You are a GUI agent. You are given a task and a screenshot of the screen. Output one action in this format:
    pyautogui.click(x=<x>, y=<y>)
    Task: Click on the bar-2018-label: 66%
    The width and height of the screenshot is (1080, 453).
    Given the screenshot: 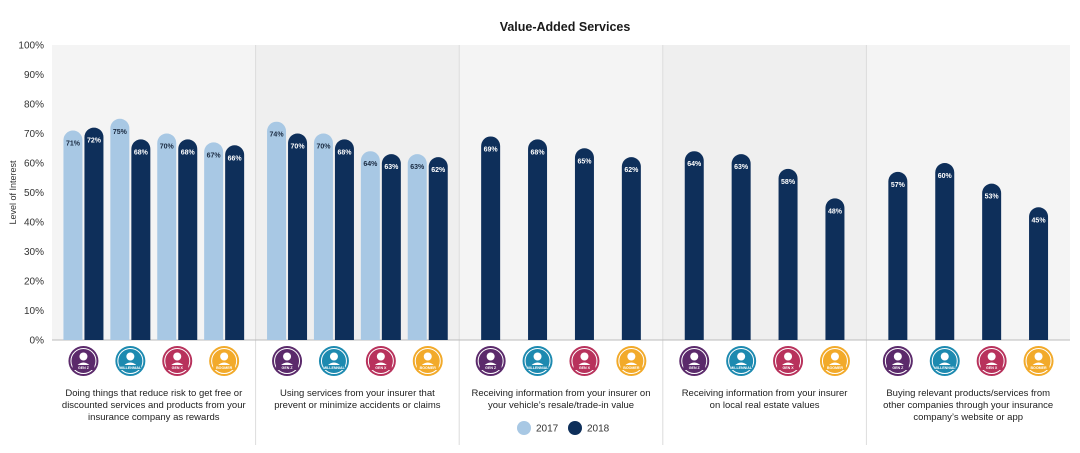 What is the action you would take?
    pyautogui.click(x=235, y=158)
    